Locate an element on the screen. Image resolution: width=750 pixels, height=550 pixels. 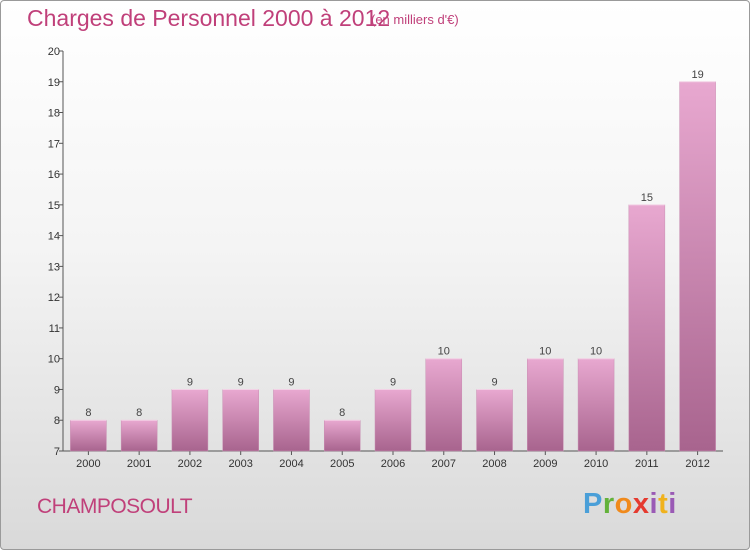
y-tick-label: 12 is located at coordinates (54, 298).